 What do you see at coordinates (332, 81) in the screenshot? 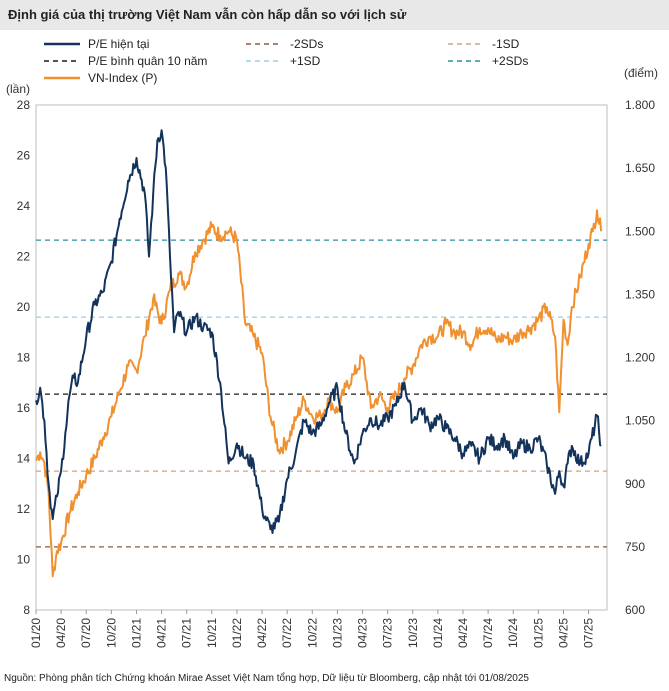
I see `axis-labels: (lần) (điểm)` at bounding box center [332, 81].